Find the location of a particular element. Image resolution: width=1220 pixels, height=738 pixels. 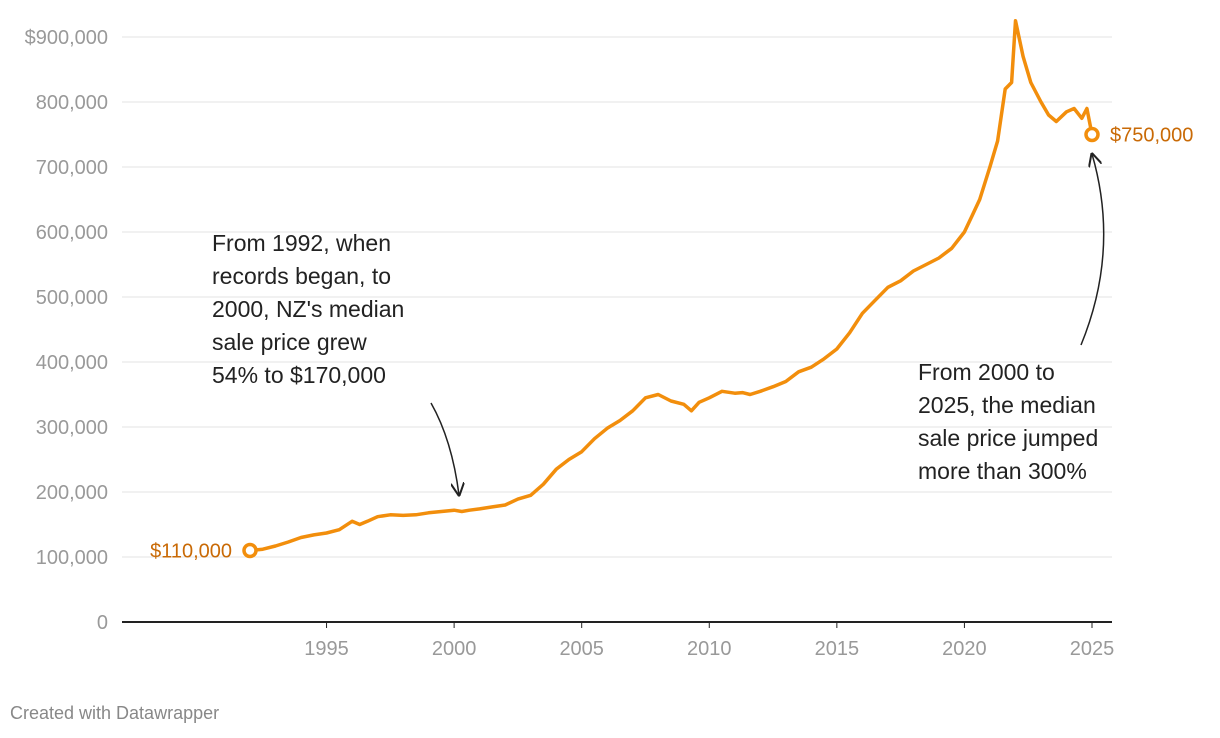

x-tick-label: 2005 is located at coordinates (581, 649).